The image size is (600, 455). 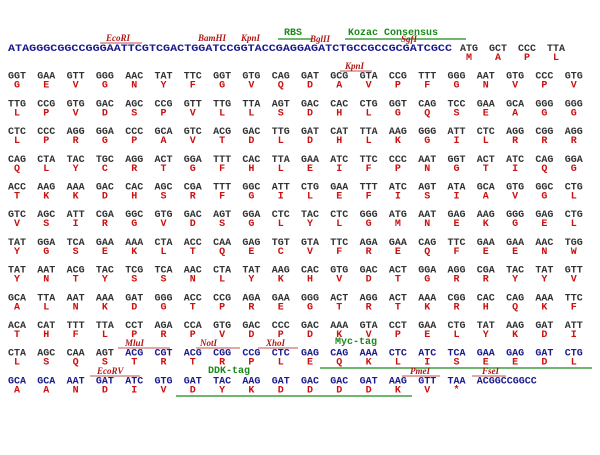 What do you see at coordinates (222, 188) in the screenshot?
I see `codon: TTT` at bounding box center [222, 188].